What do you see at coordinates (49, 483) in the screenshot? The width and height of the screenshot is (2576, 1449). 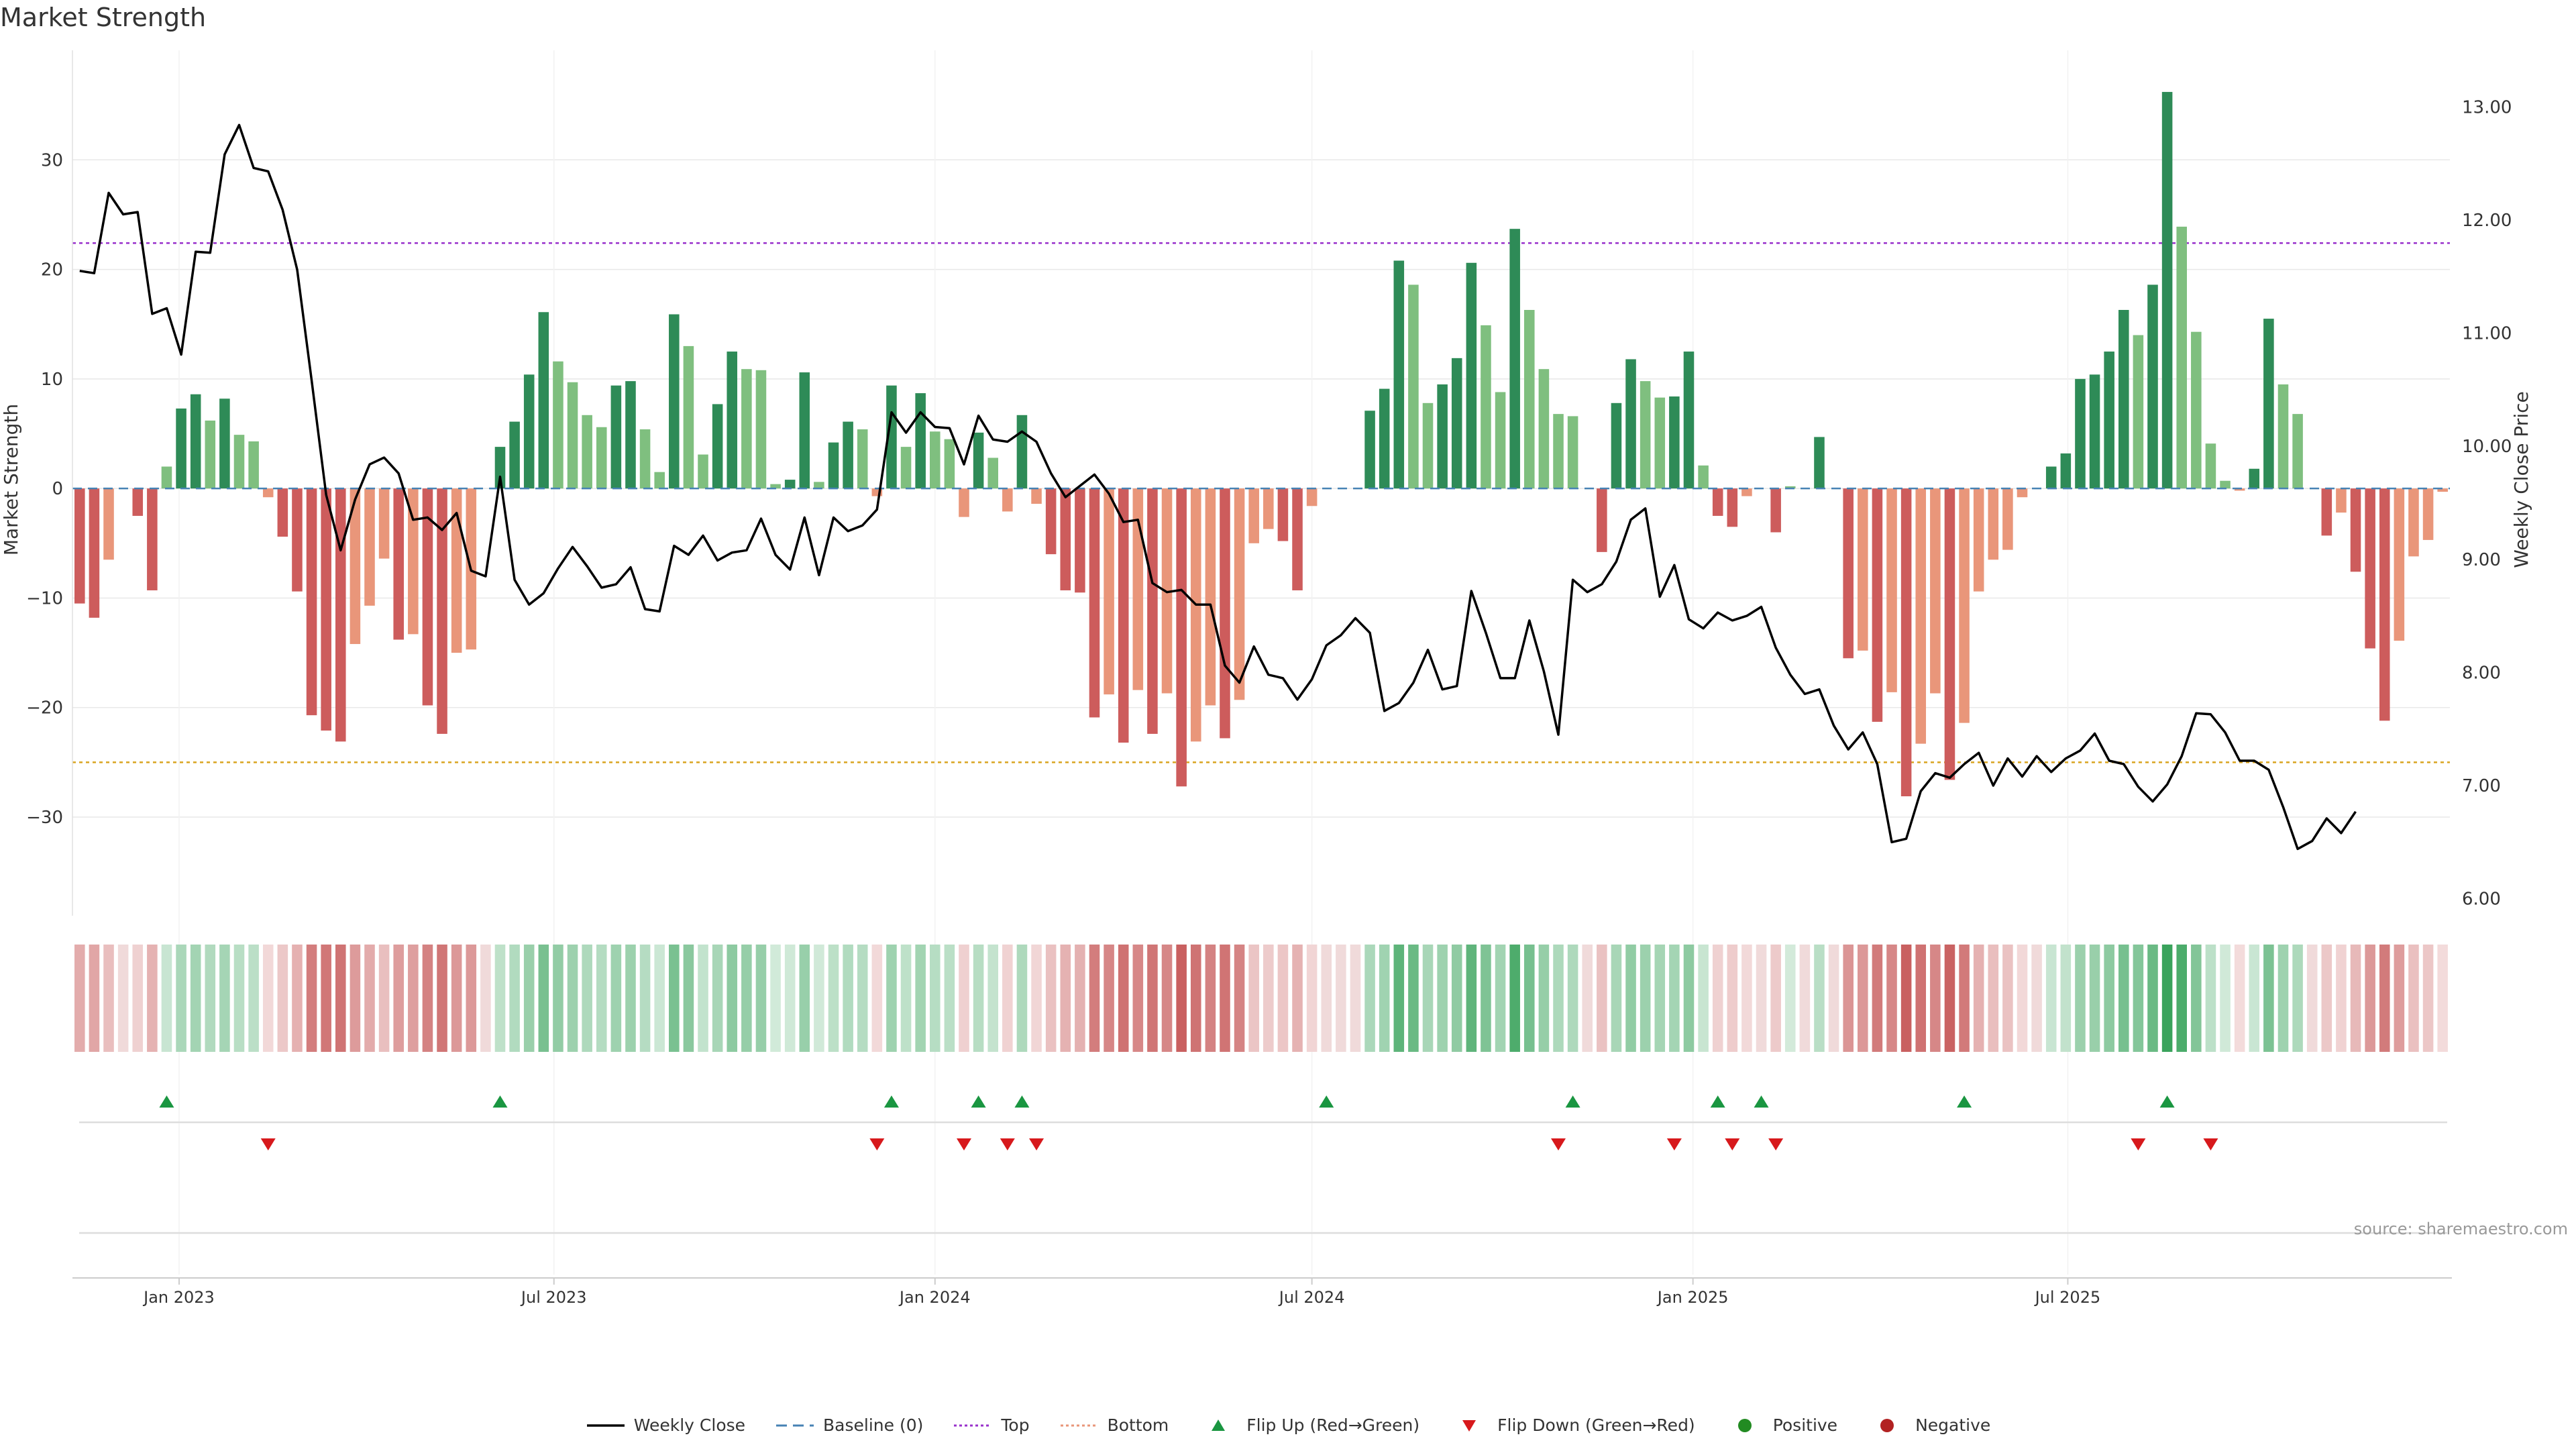 I see `y-axis-left: −30 −20 −10 0 10 20 30` at bounding box center [49, 483].